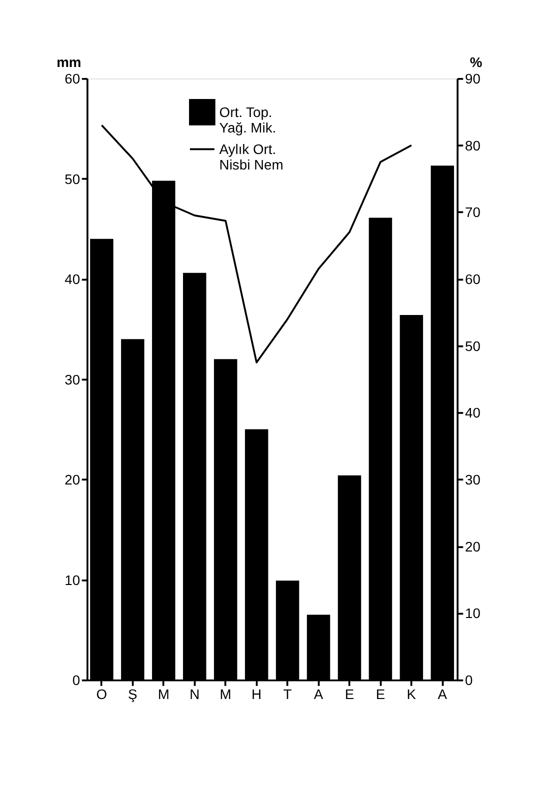  What do you see at coordinates (472, 212) in the screenshot?
I see `y2-tick-label: 70` at bounding box center [472, 212].